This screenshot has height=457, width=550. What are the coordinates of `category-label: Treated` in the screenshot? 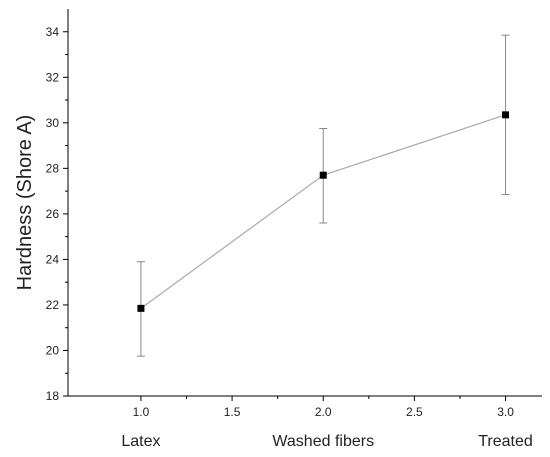 It's located at (505, 441).